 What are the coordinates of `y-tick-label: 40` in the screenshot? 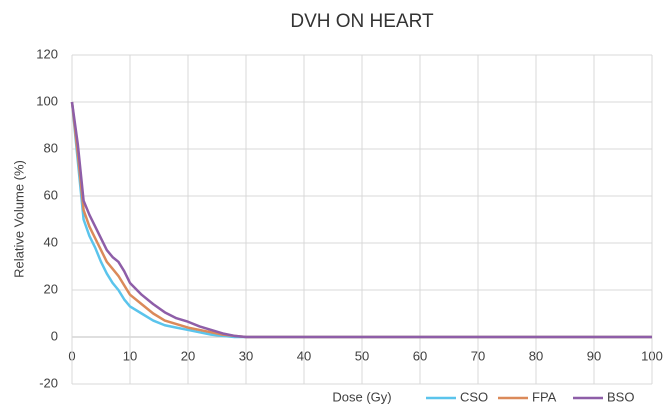 It's located at (51, 241).